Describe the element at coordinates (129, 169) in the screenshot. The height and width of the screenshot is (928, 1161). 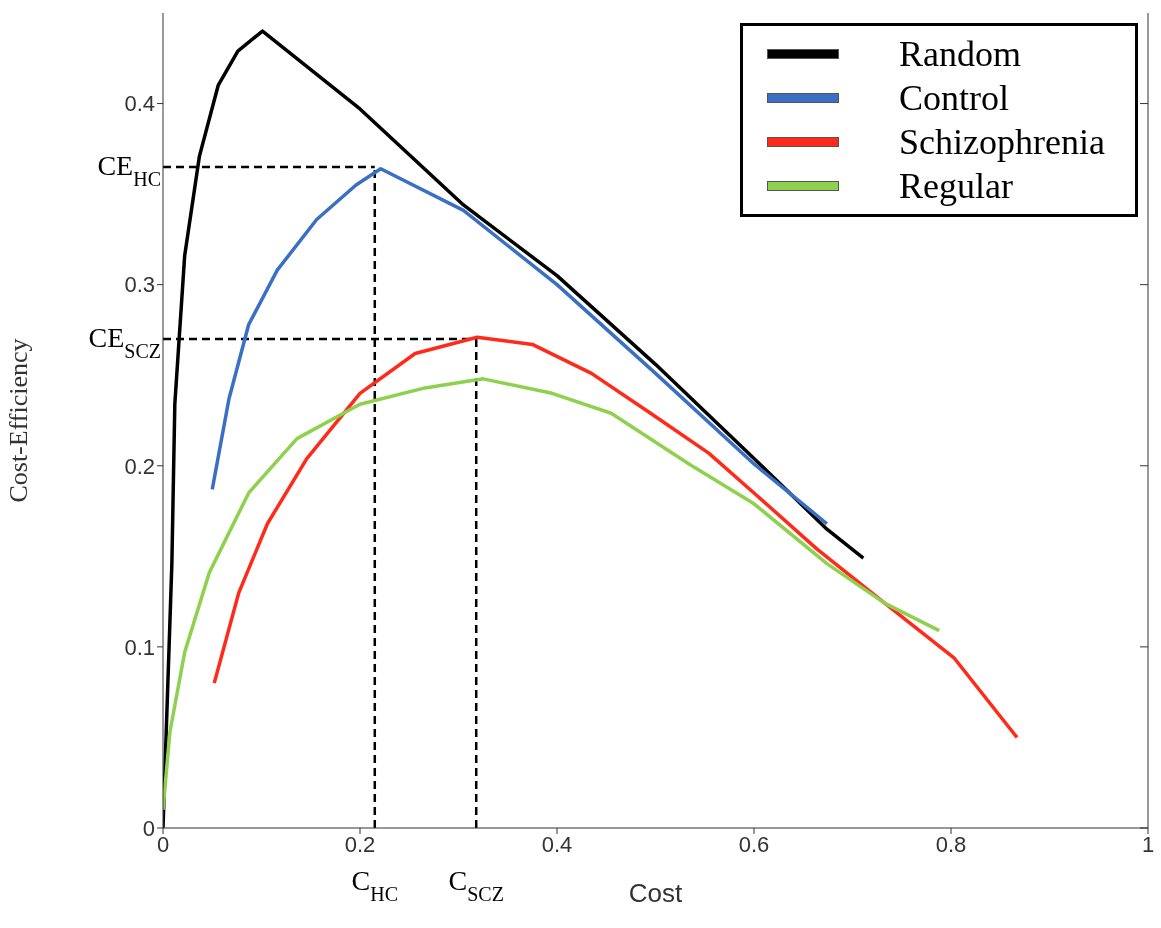
I see `ref-line-label: CE$_{HC}$` at that location.